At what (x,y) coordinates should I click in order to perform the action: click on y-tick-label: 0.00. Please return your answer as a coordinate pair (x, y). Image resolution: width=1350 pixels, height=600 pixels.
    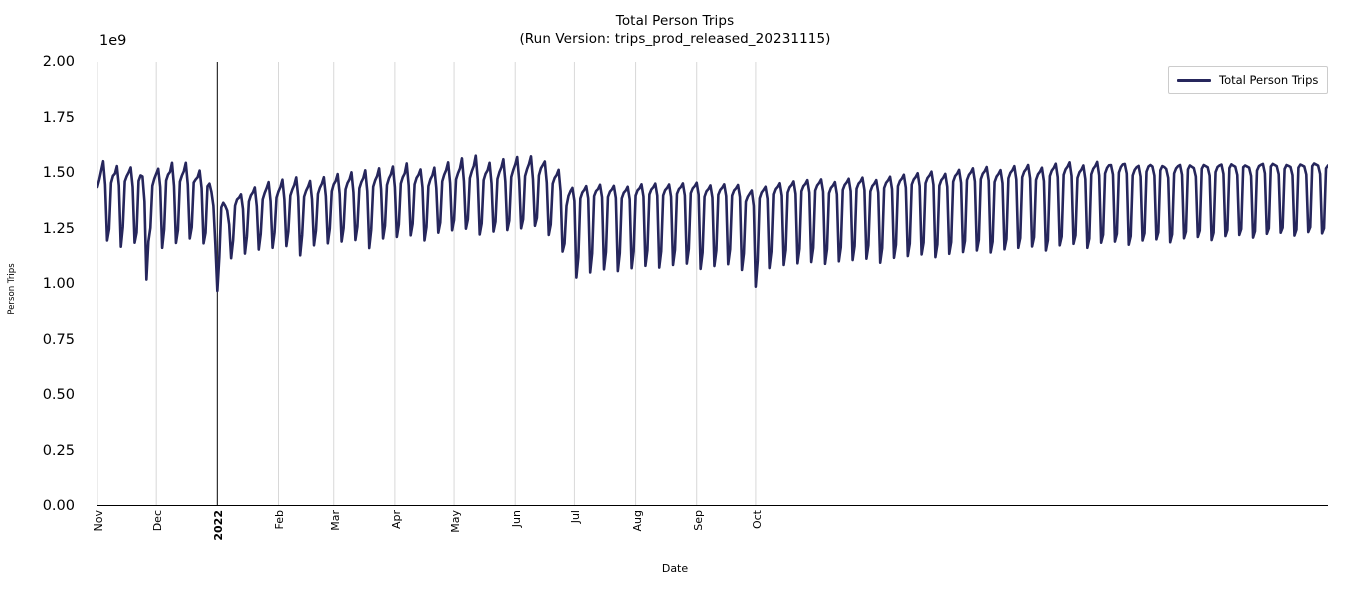
    Looking at the image, I should click on (58, 506).